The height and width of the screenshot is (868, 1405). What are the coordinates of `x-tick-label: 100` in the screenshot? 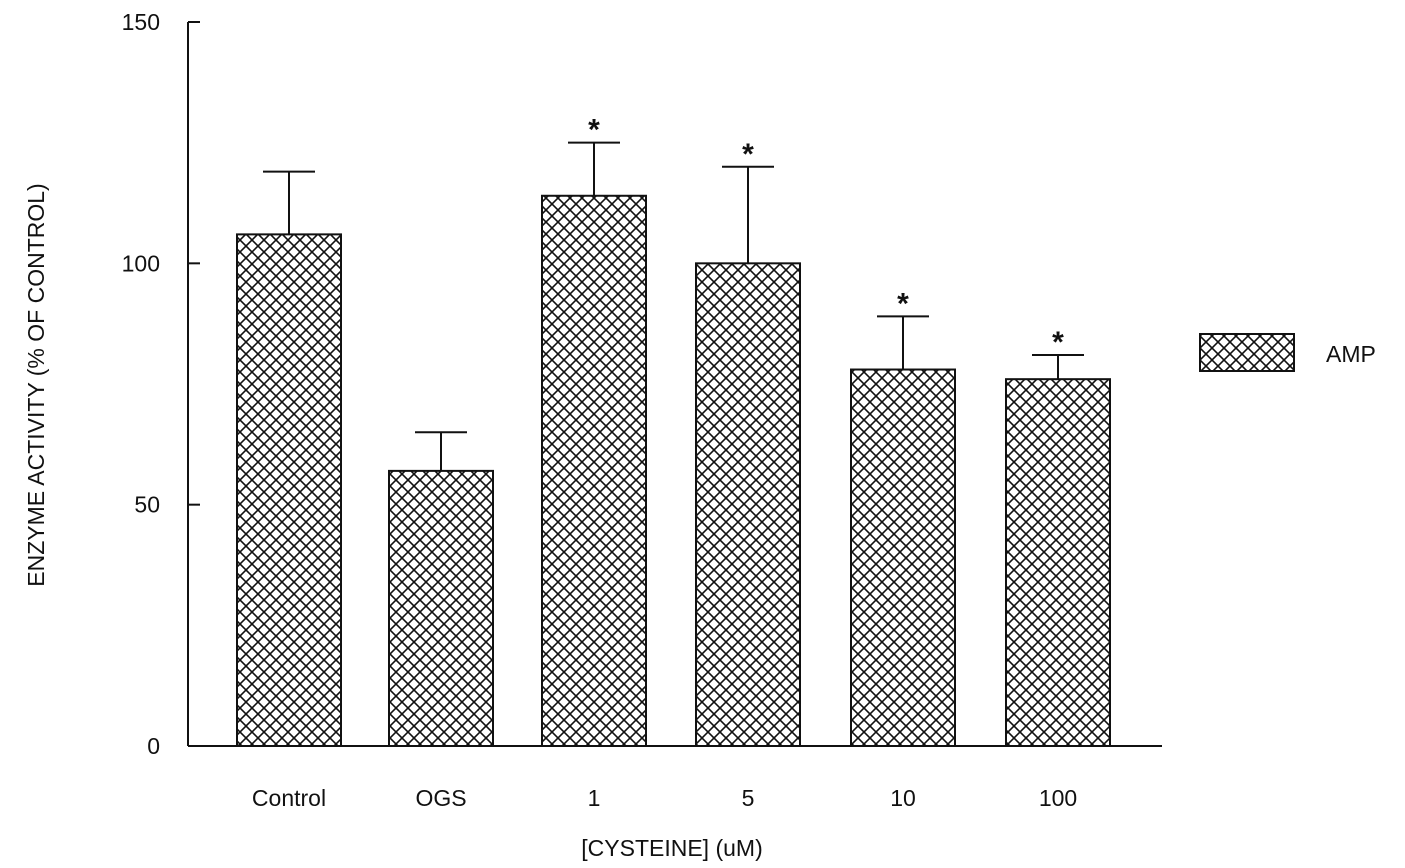 It's located at (1058, 798).